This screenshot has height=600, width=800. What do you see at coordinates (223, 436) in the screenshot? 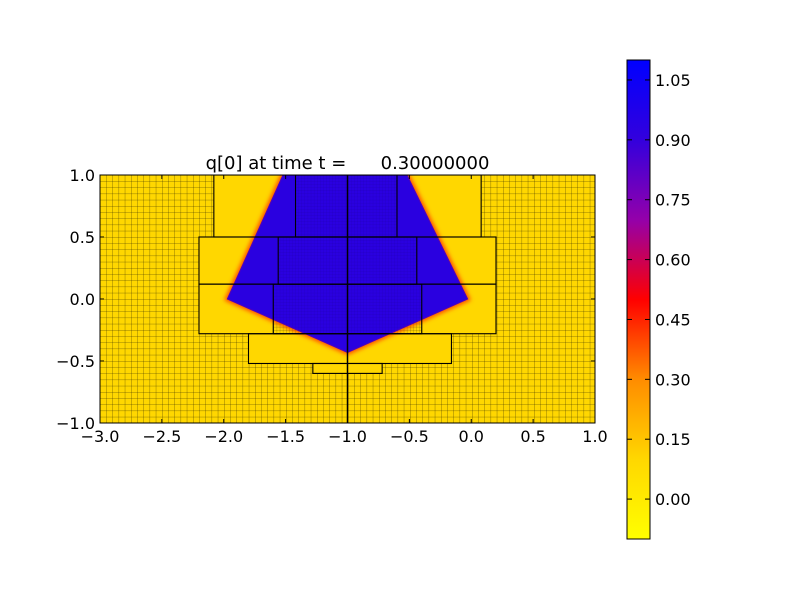
I see `x-tick-label: −2.0` at bounding box center [223, 436].